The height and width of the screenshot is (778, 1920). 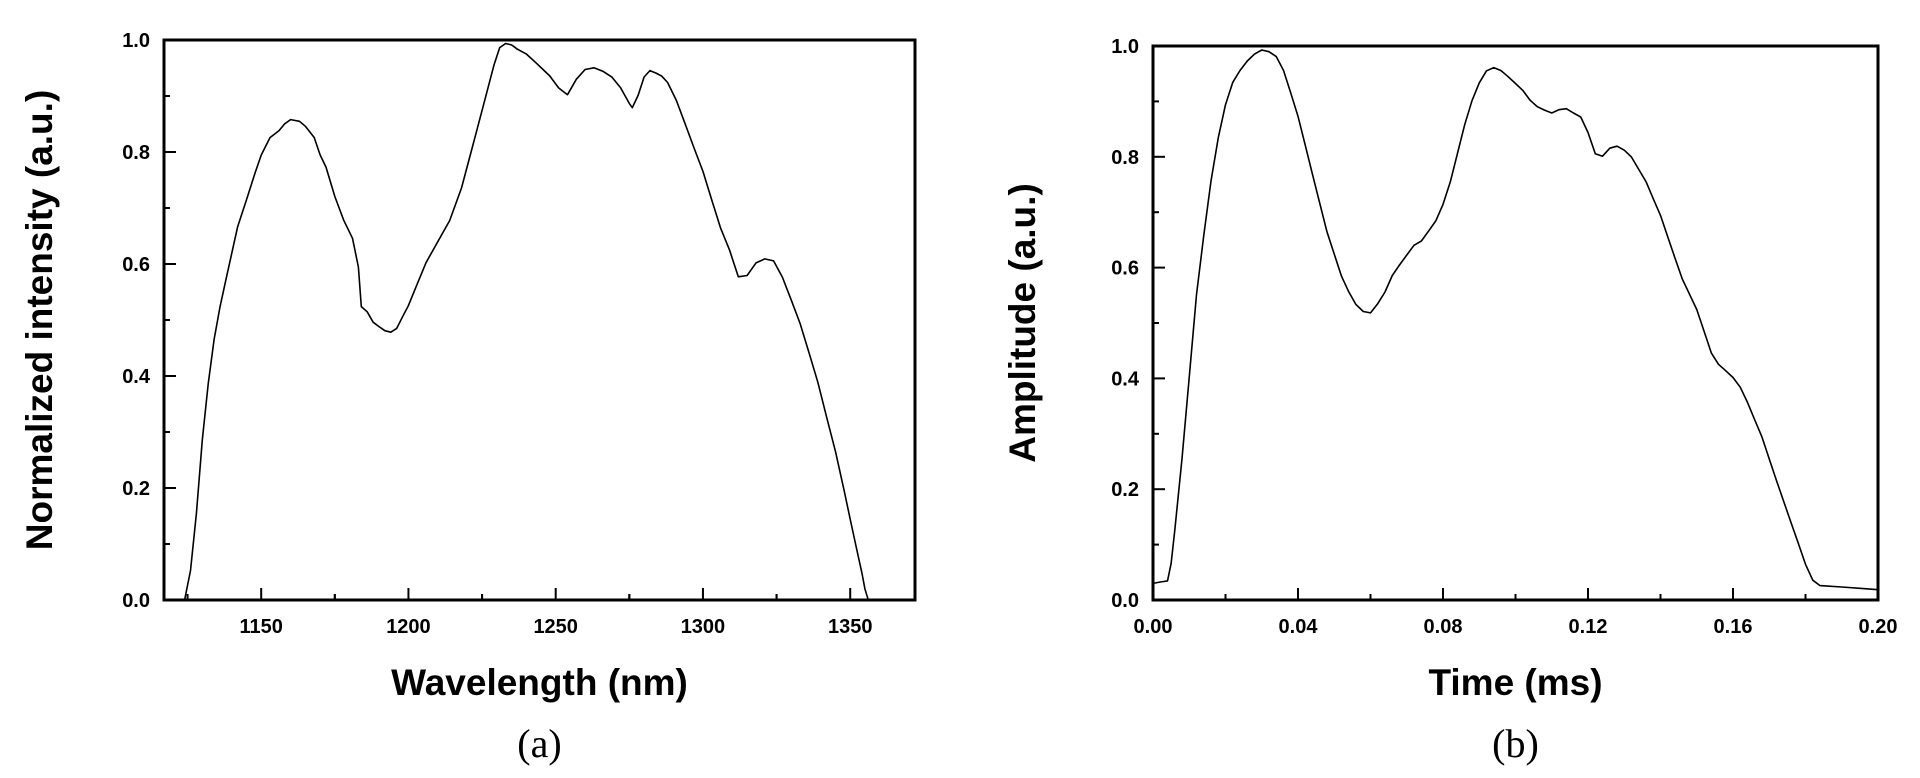 I want to click on x-tick-label: 0.08, so click(x=1443, y=627).